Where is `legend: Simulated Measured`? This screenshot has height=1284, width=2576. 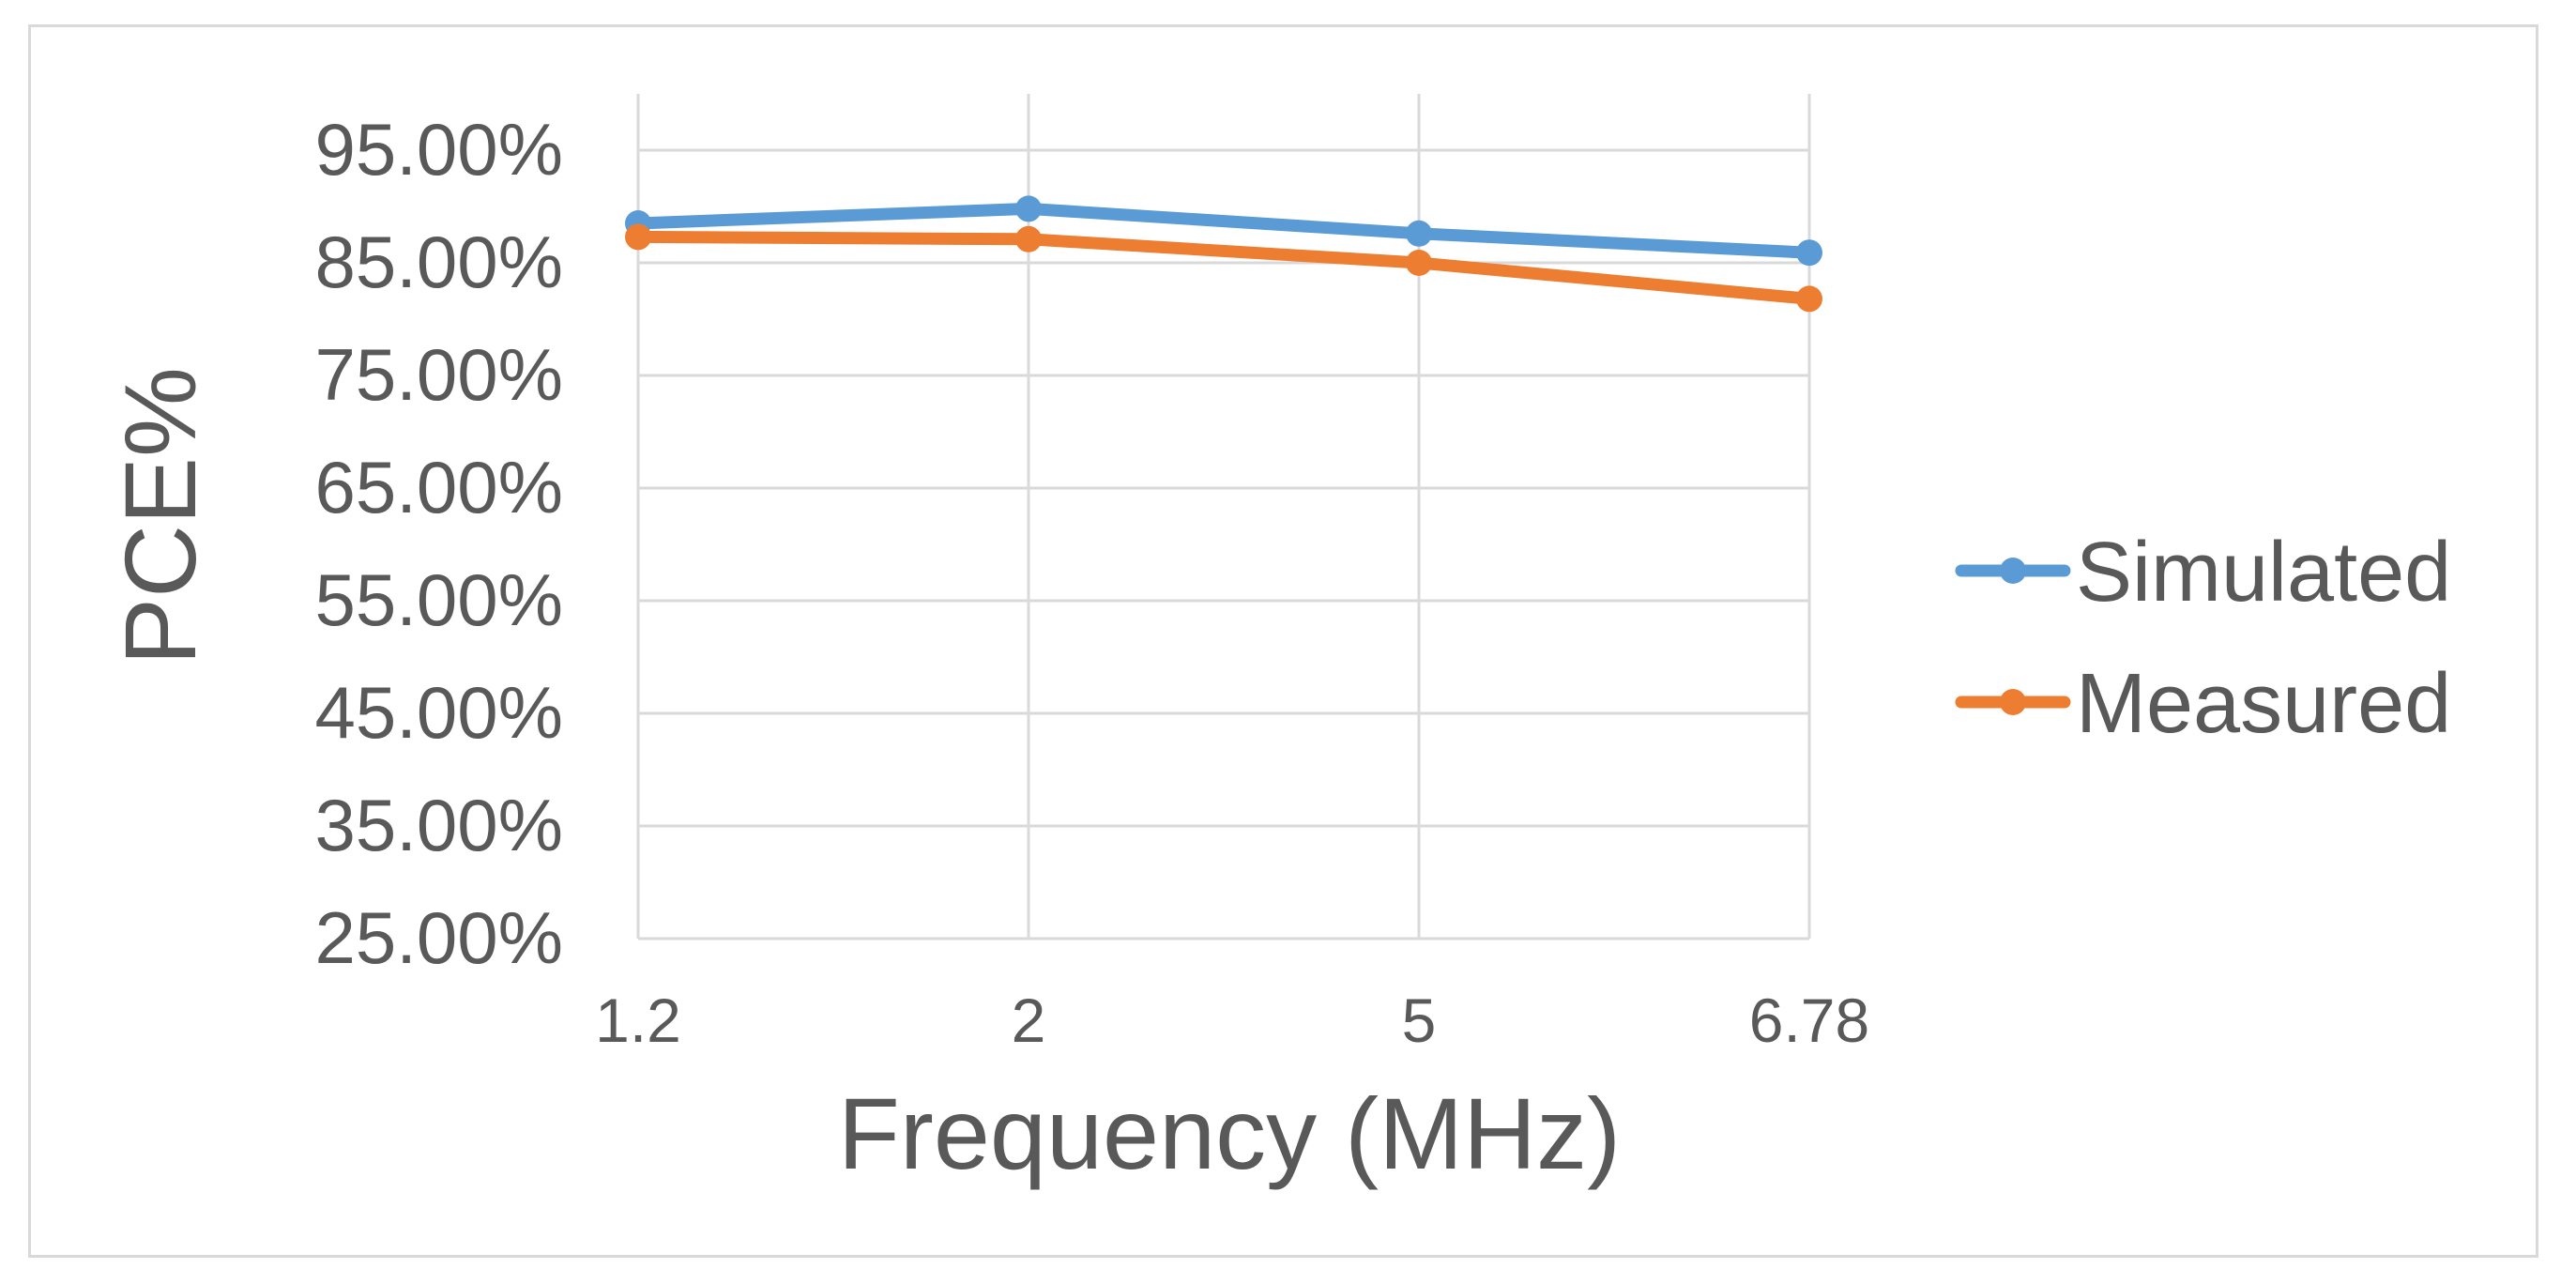 legend: Simulated Measured is located at coordinates (2203, 638).